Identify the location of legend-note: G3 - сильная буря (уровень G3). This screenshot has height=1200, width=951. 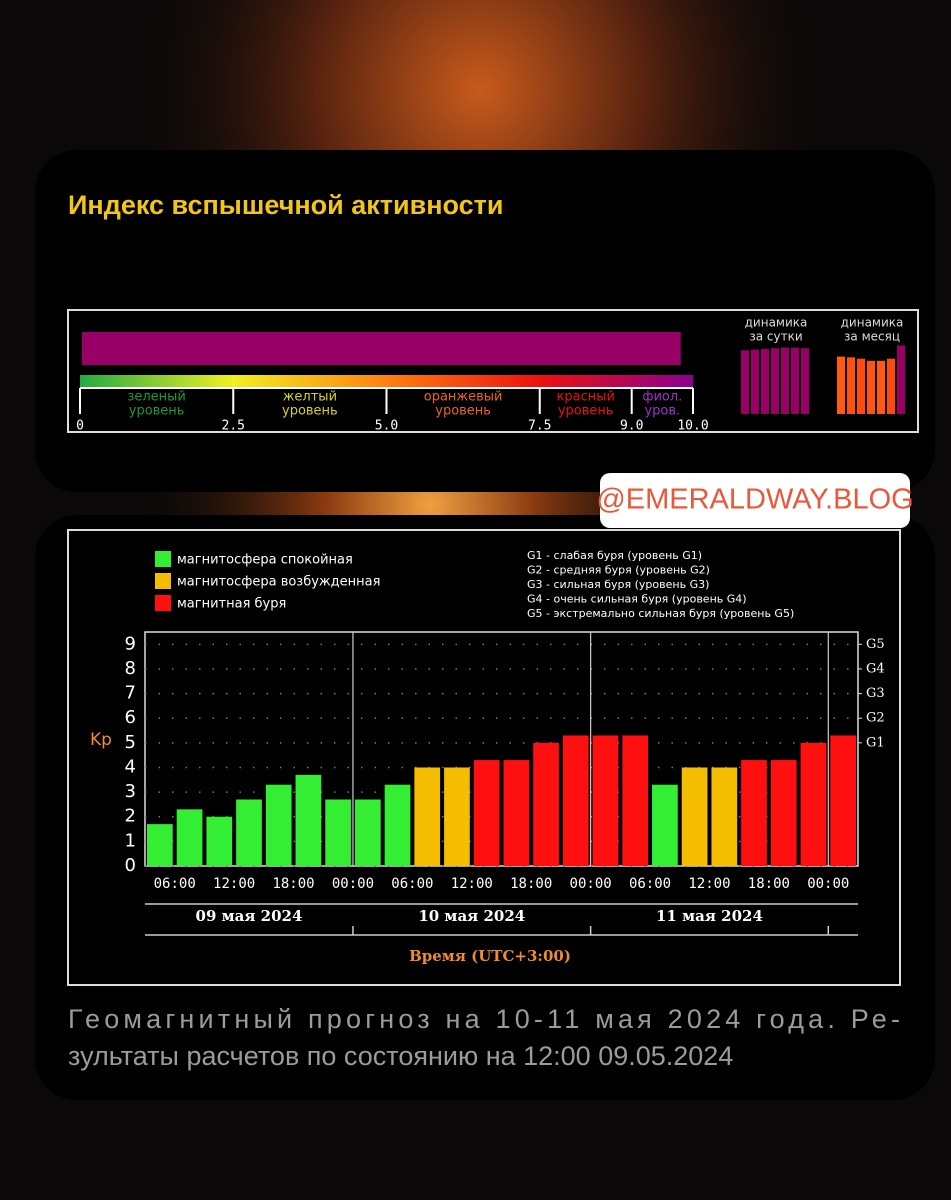
(618, 584).